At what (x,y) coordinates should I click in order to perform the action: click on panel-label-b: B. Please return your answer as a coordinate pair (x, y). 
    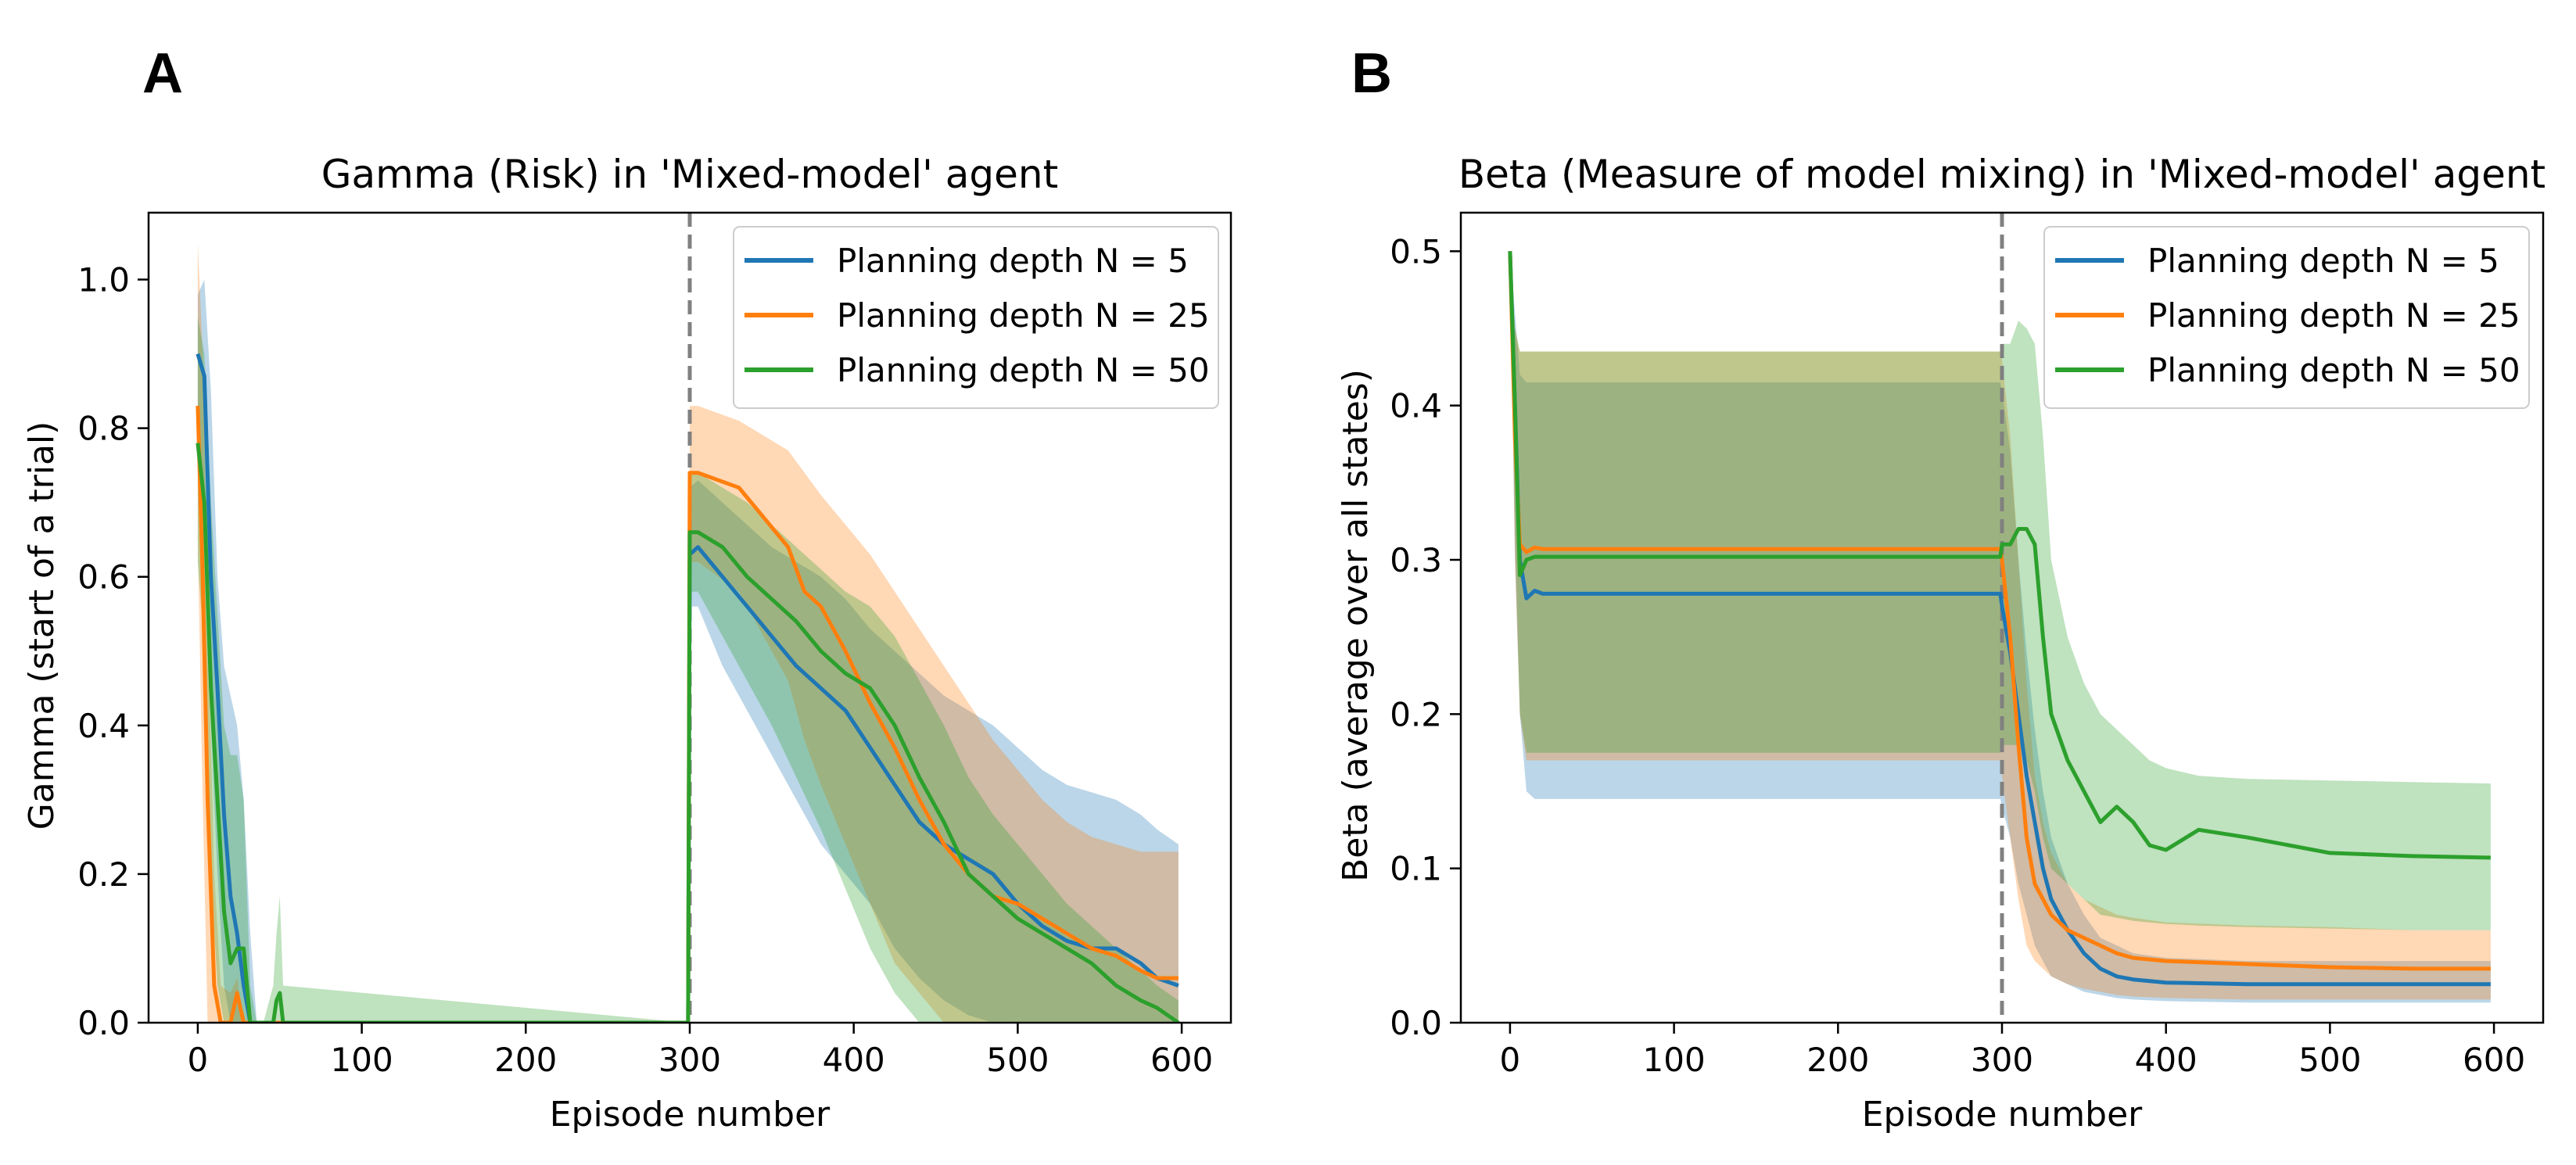
    Looking at the image, I should click on (1371, 74).